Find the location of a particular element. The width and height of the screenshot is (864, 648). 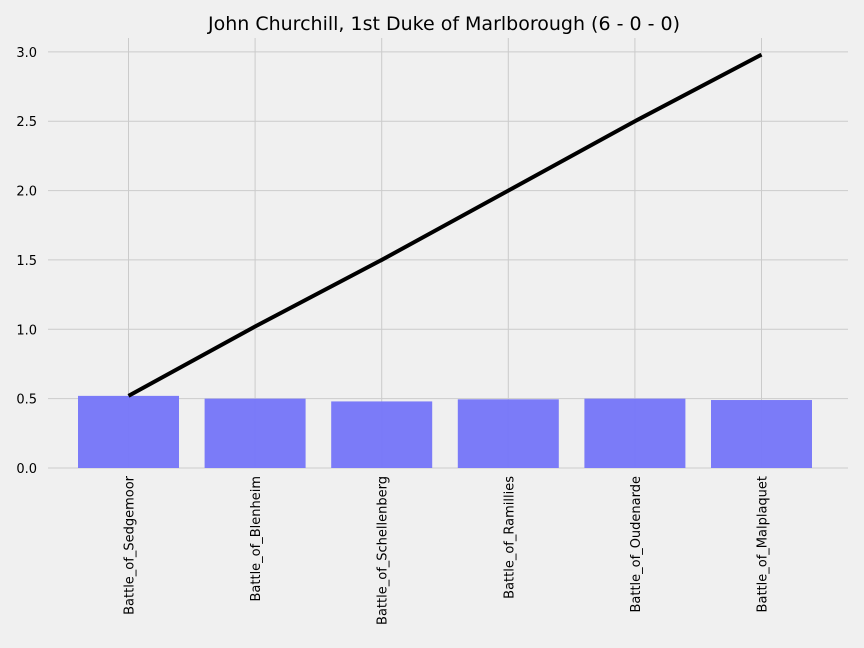

y-axis-ticks: 0.0 0.5 1.0 1.5 2.0 2.5 3.0 is located at coordinates (26, 261).